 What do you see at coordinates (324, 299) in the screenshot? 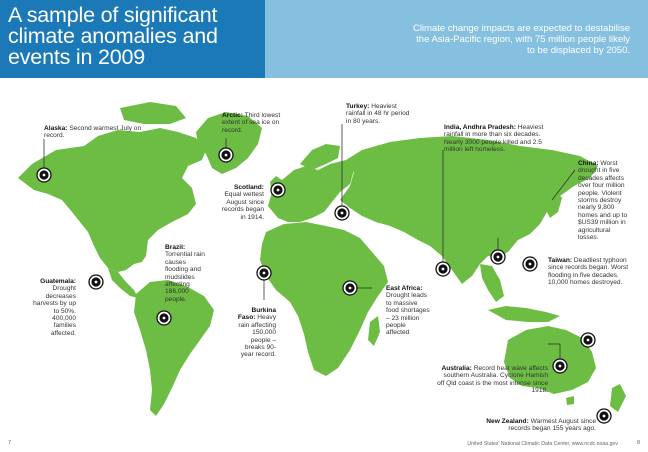
I see `africa-land` at bounding box center [324, 299].